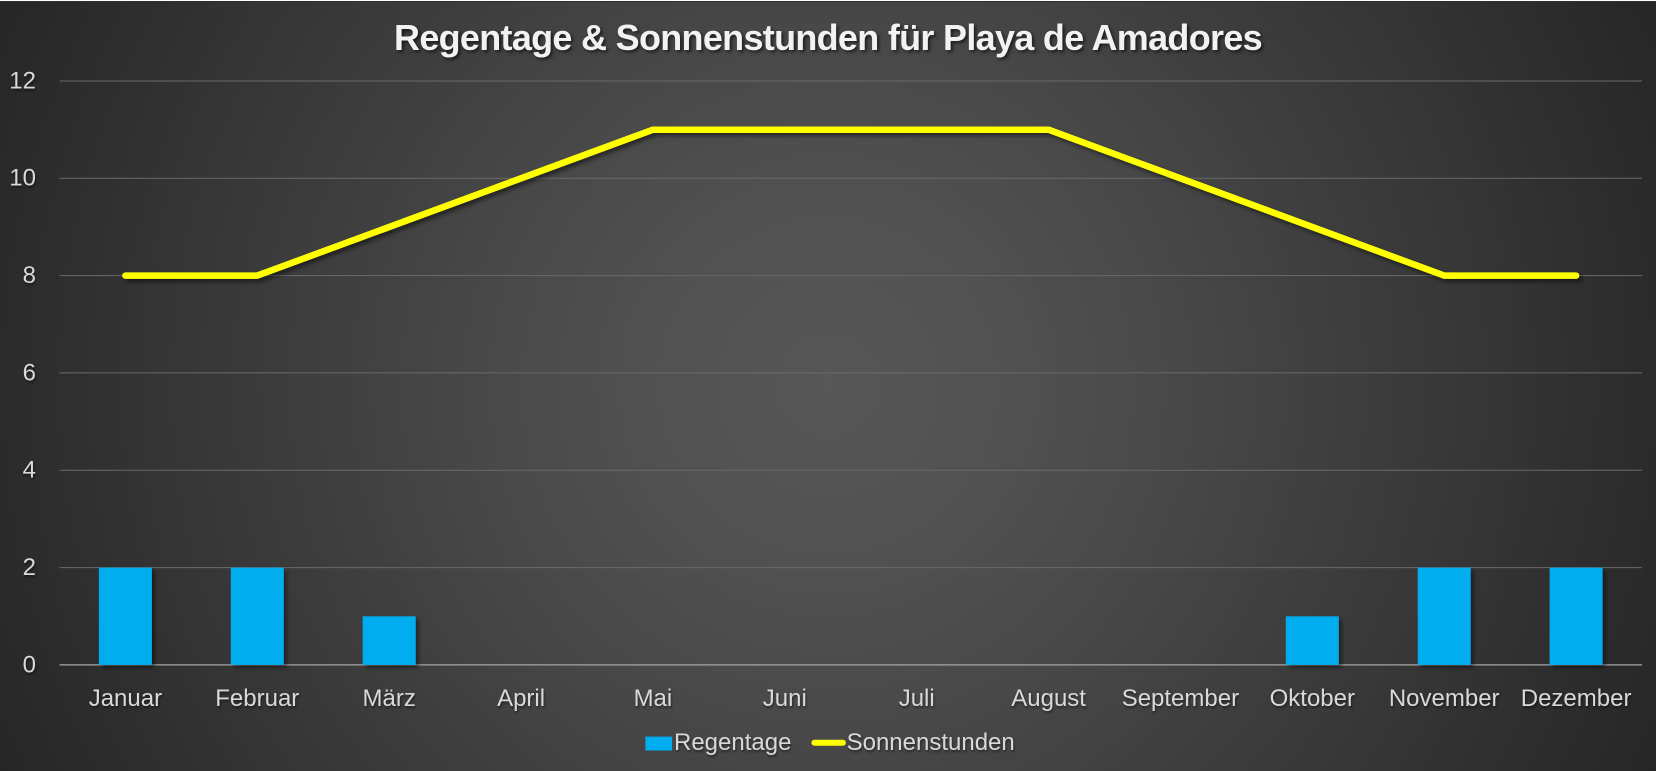 This screenshot has height=771, width=1656. Describe the element at coordinates (931, 742) in the screenshot. I see `svg-text: Sonnenstunden` at that location.